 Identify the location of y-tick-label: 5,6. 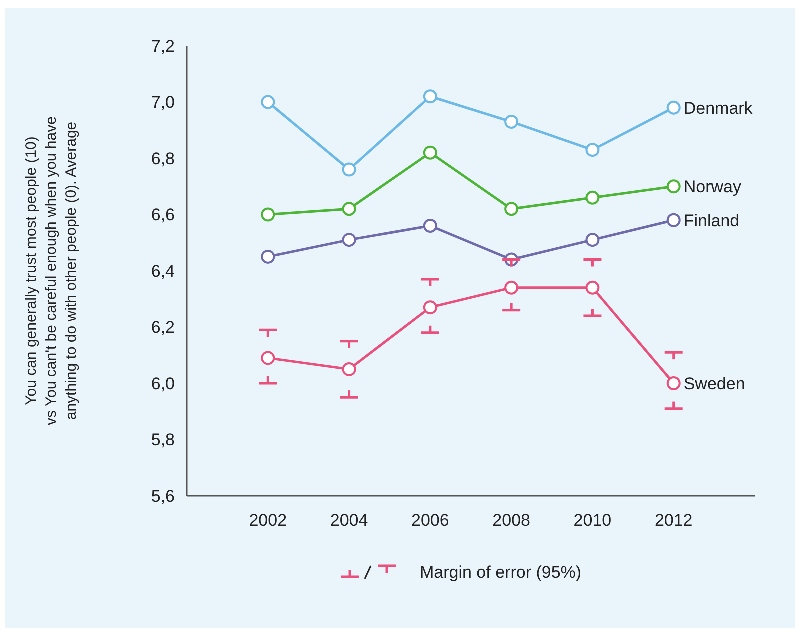
(163, 496).